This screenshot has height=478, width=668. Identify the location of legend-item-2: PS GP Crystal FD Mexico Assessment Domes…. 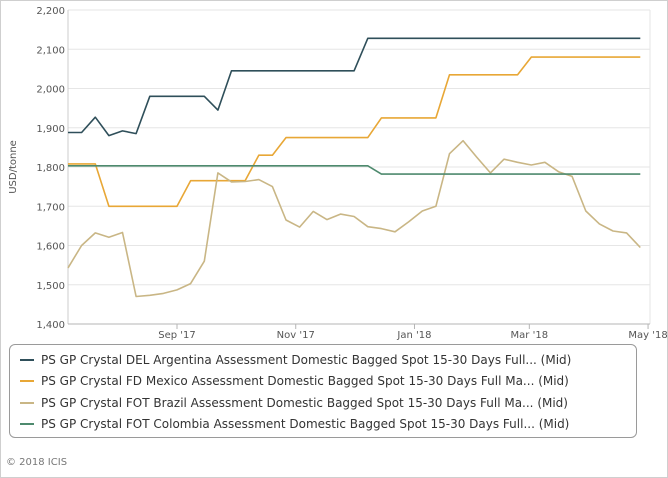
(323, 382).